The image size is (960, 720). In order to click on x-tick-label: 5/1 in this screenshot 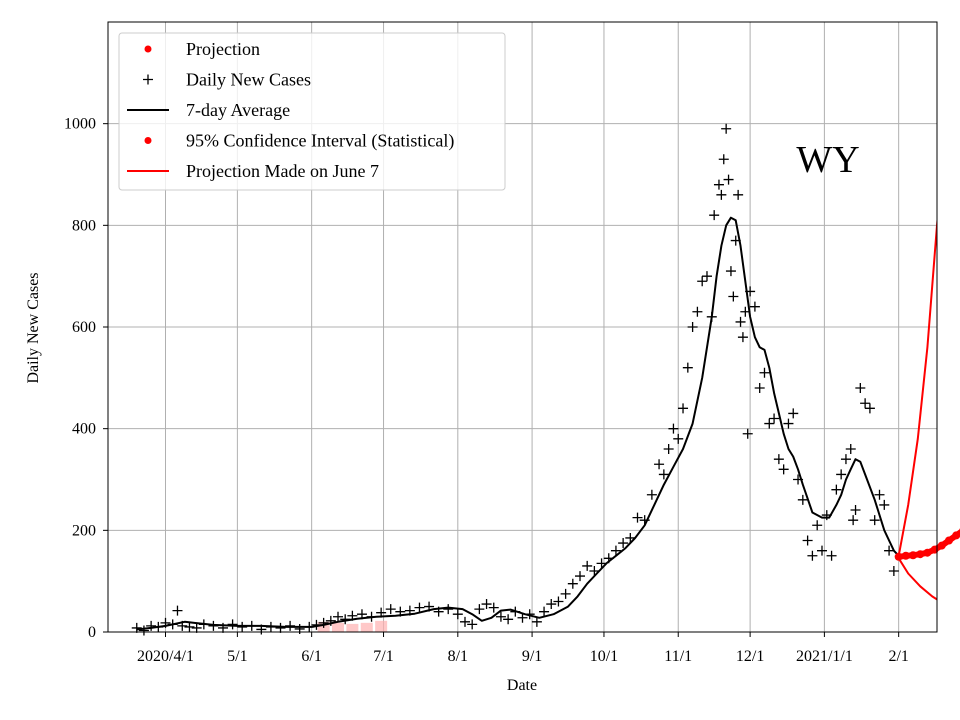, I will do `click(237, 656)`.